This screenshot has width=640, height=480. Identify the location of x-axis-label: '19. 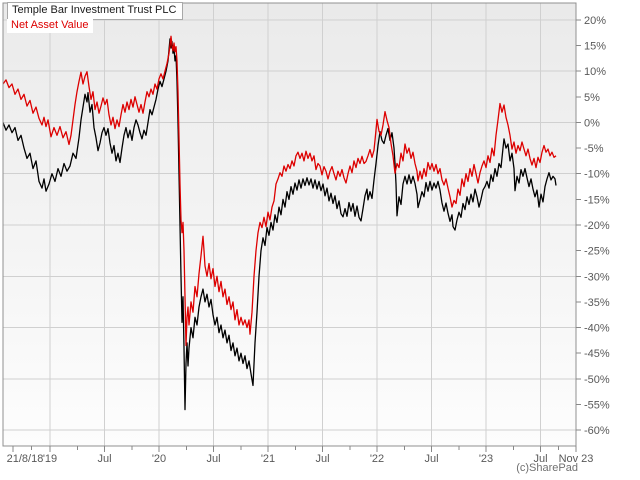
(50, 459).